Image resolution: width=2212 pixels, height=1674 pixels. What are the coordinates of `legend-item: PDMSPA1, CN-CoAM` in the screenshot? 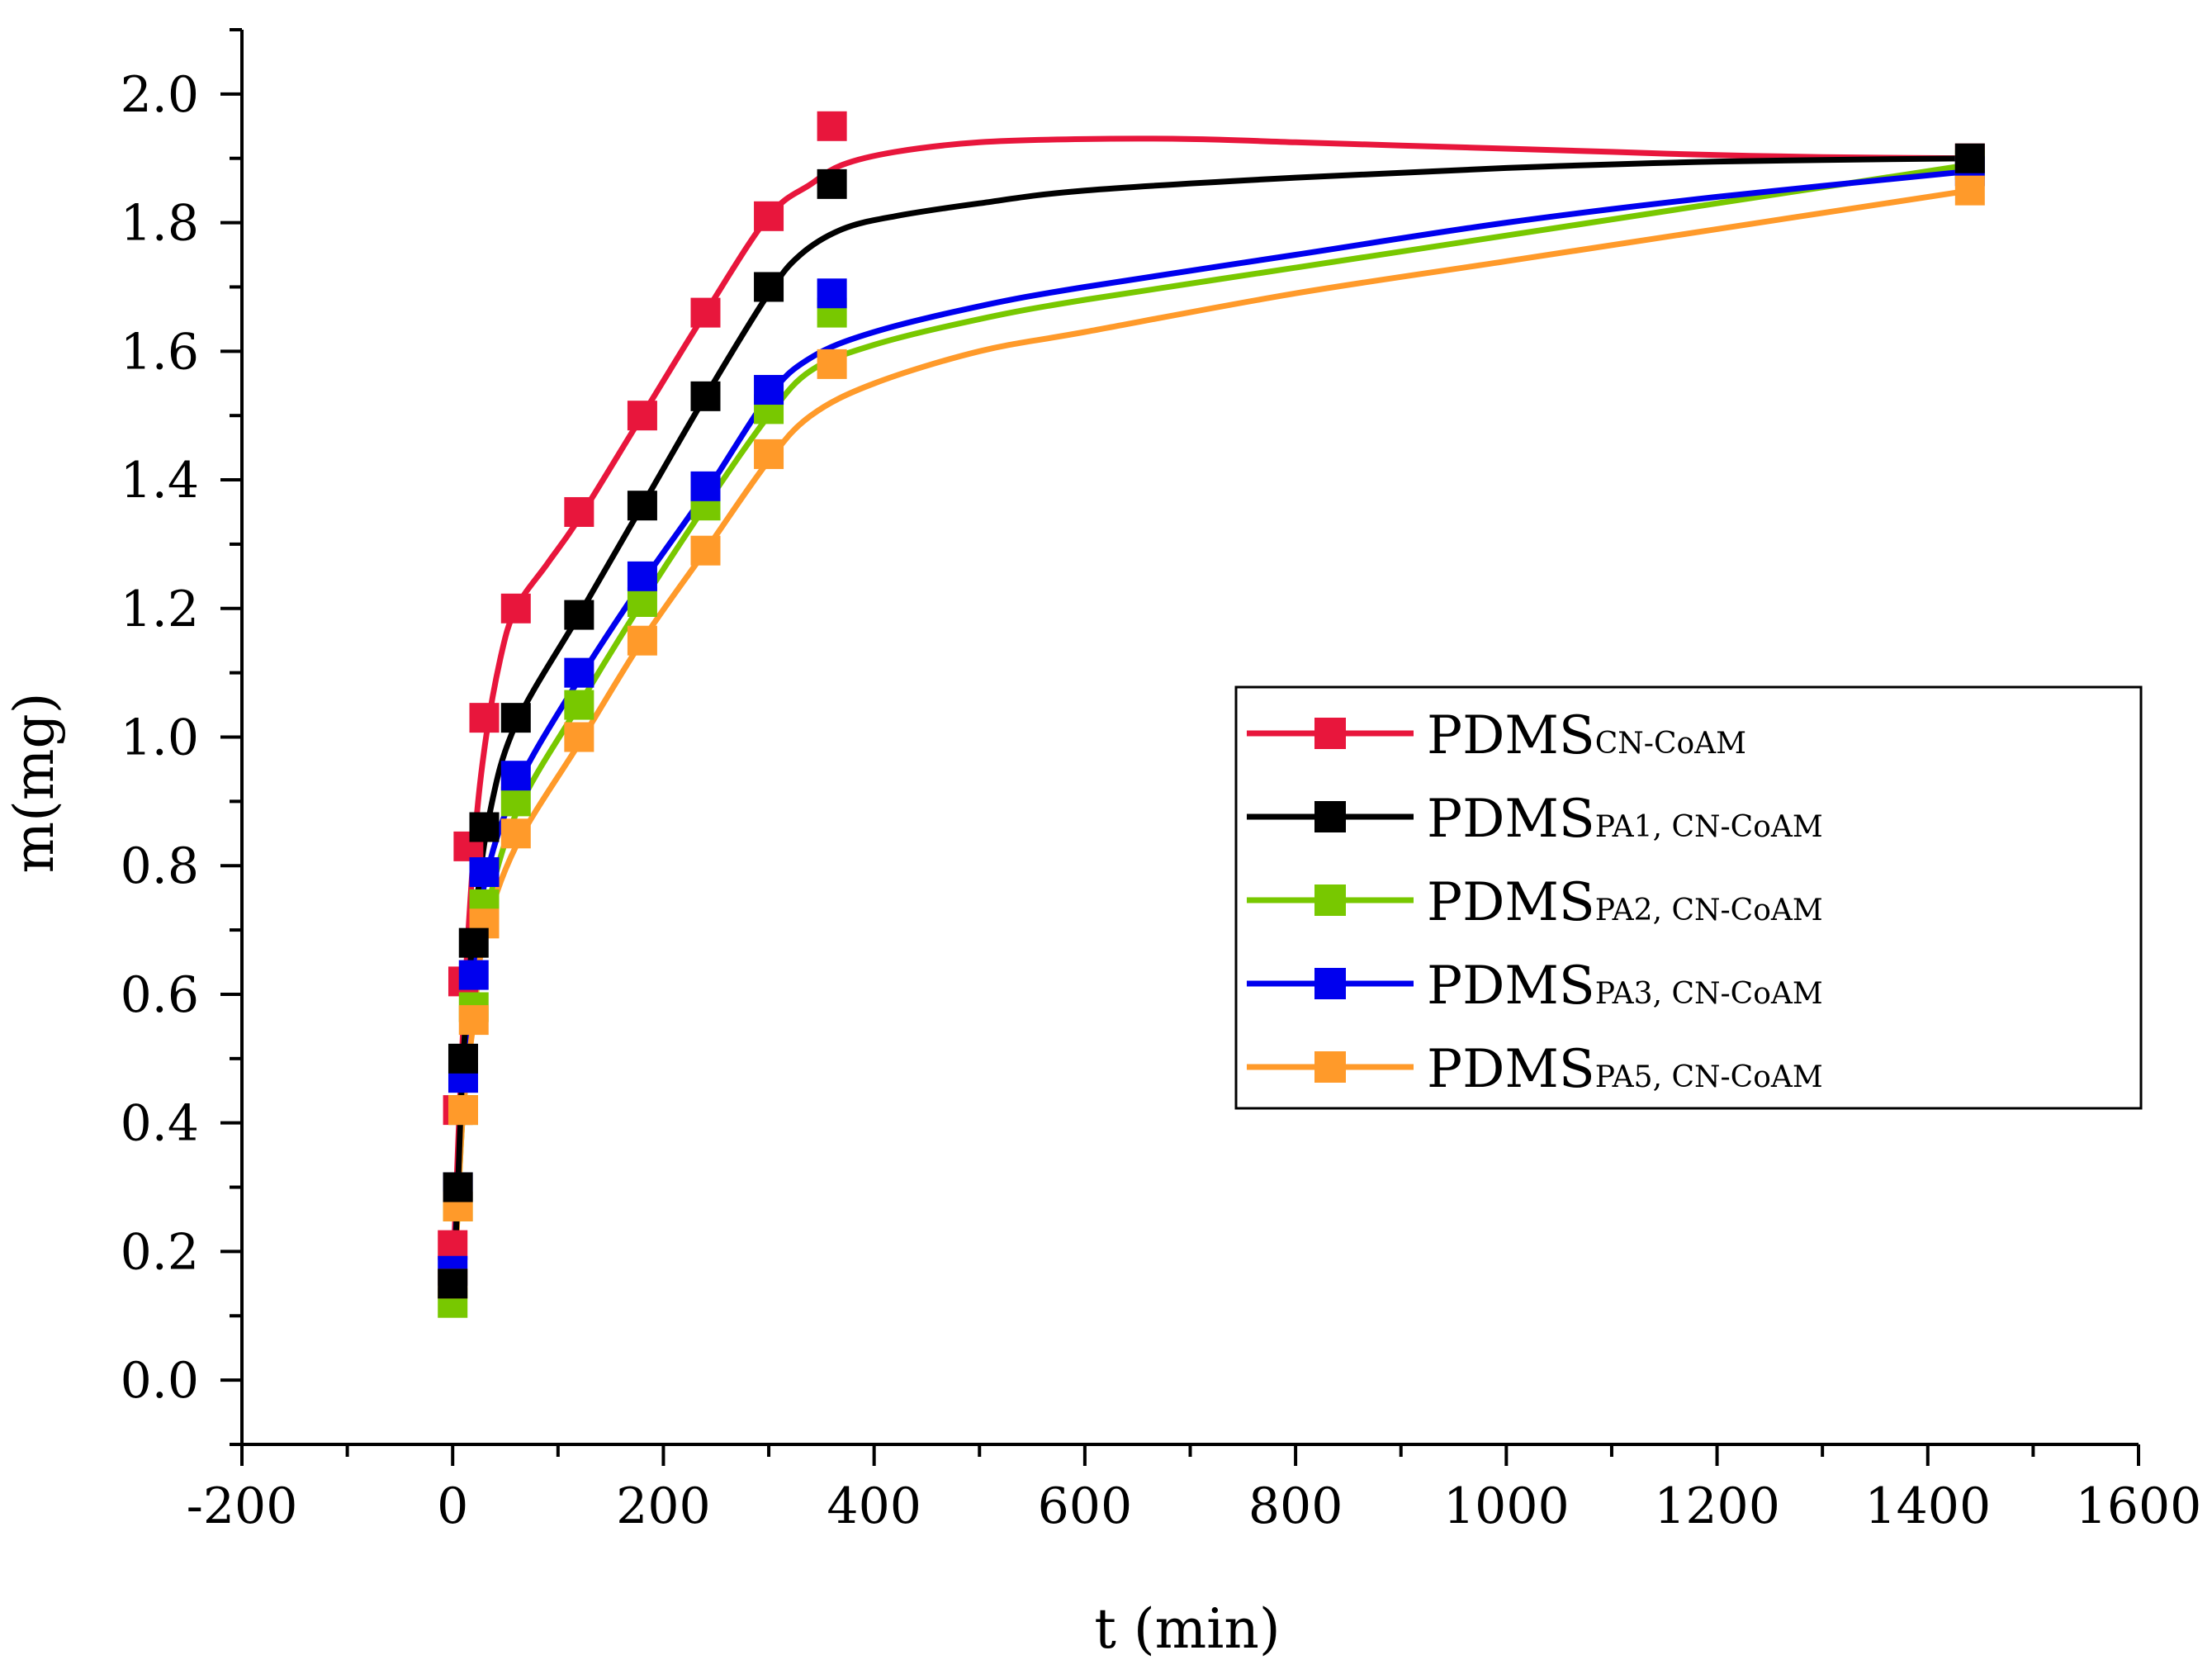 It's located at (1535, 820).